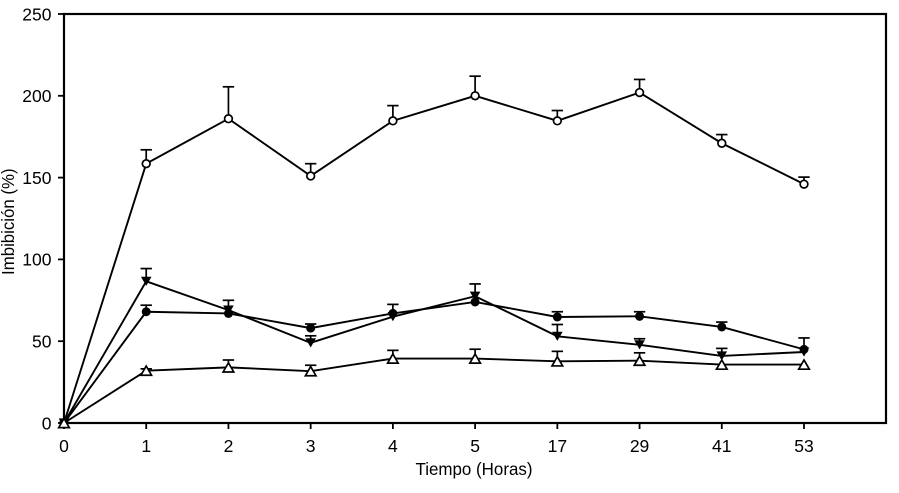  What do you see at coordinates (42, 342) in the screenshot?
I see `svg-text: 50` at bounding box center [42, 342].